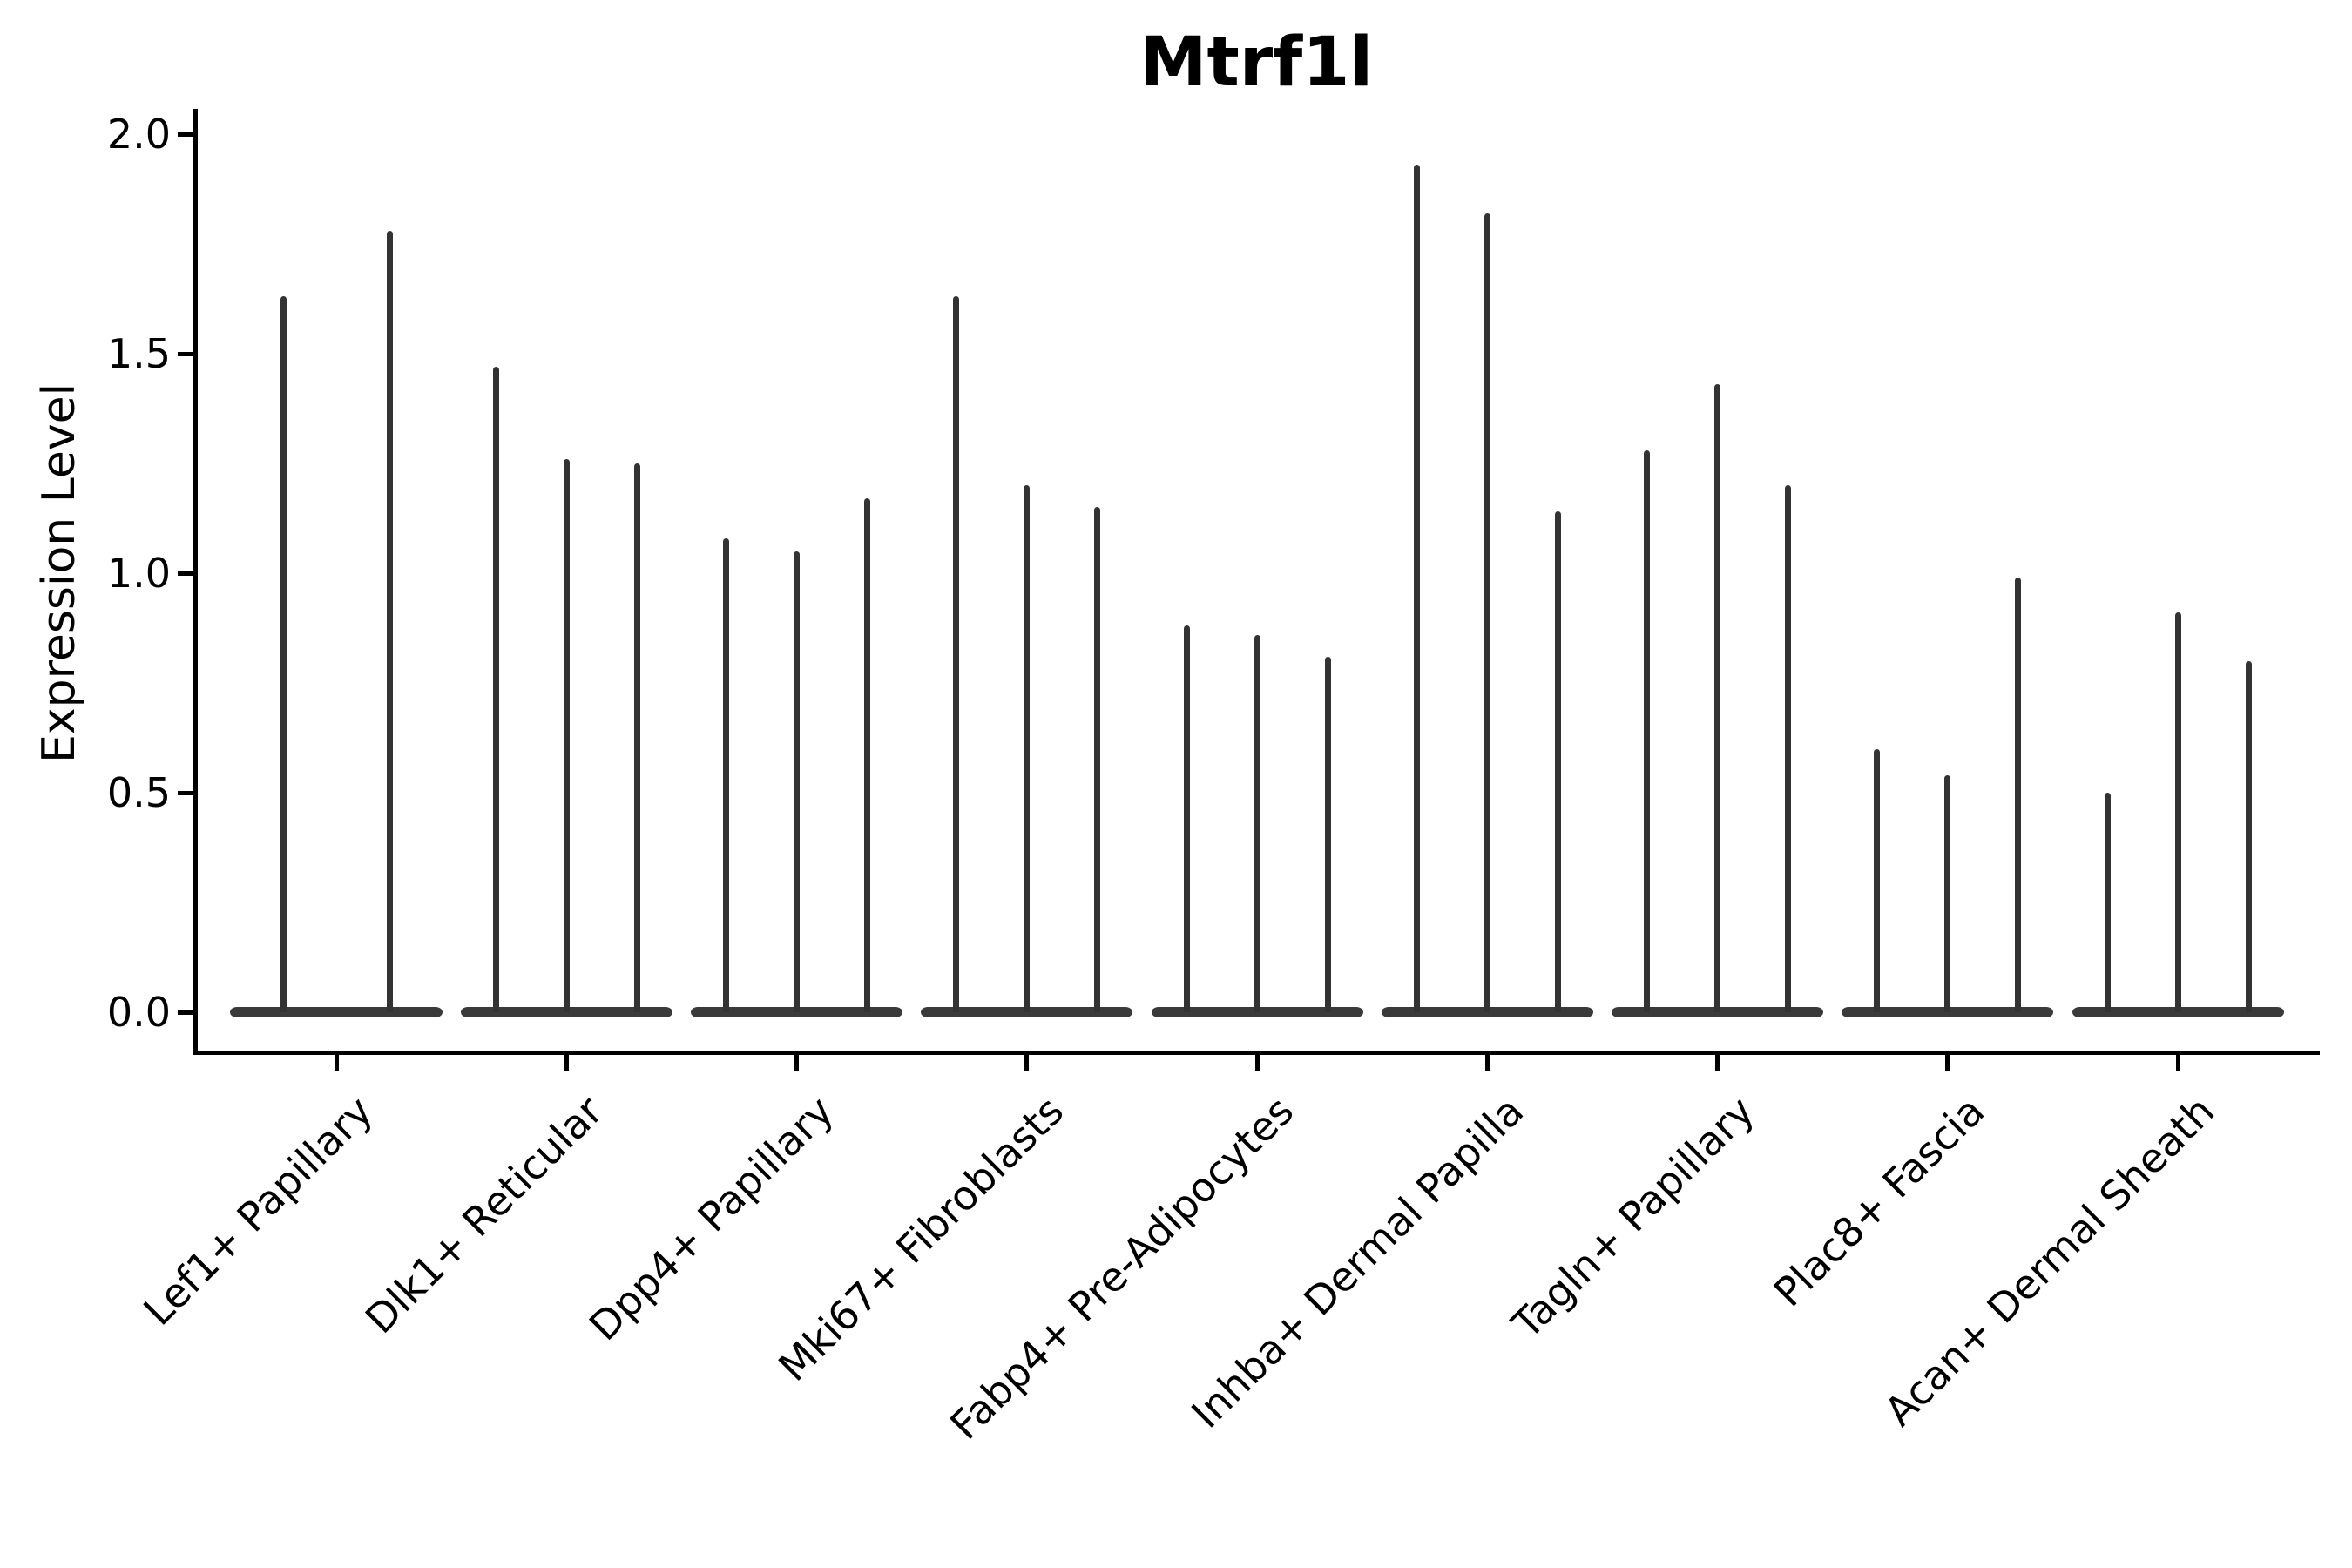 Image resolution: width=2352 pixels, height=1568 pixels. I want to click on x-tick-label: Lef1+ Papillary, so click(258, 1211).